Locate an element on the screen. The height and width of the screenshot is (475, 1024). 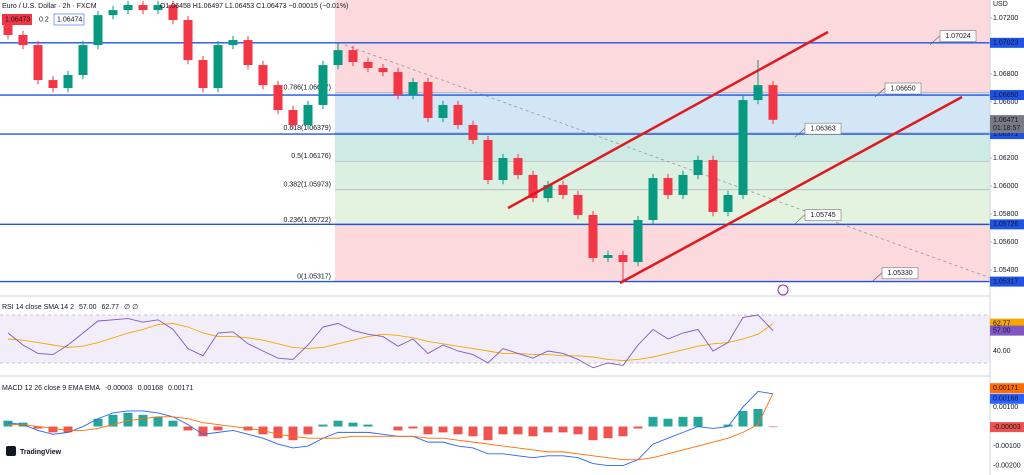
macd-value-tag: 0.00168 is located at coordinates (1005, 399).